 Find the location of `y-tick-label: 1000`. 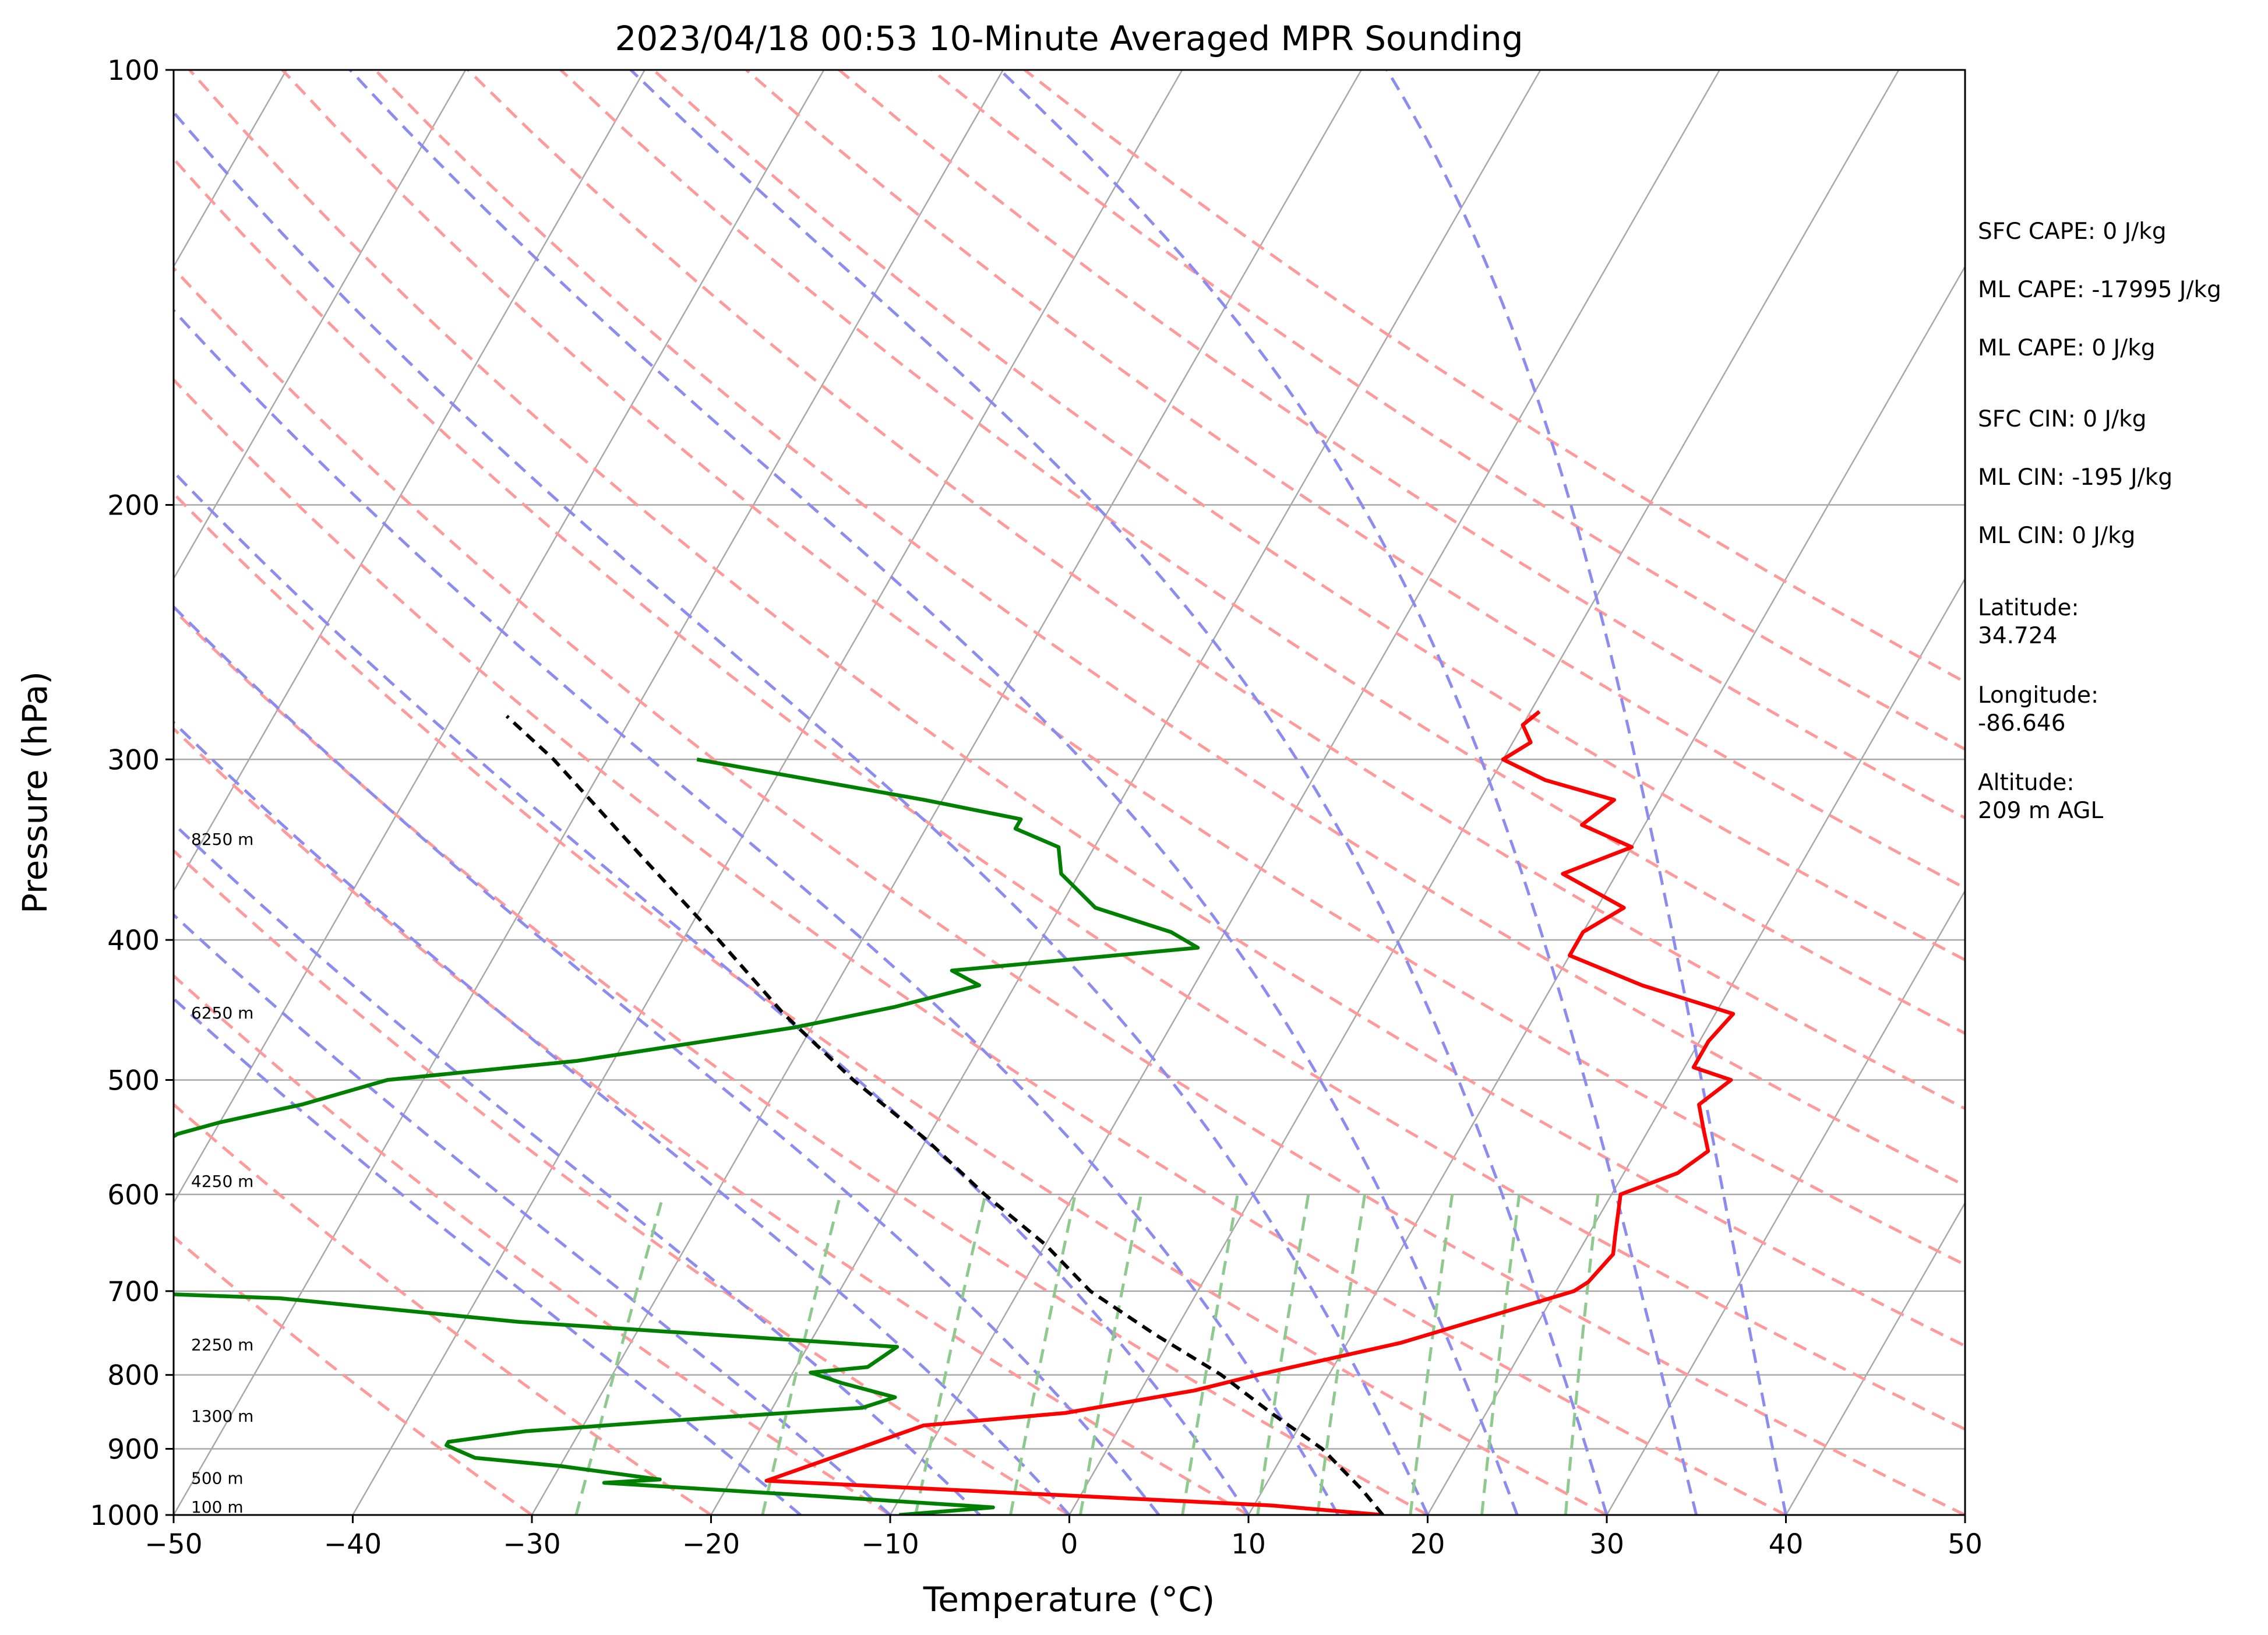

y-tick-label: 1000 is located at coordinates (125, 1516).